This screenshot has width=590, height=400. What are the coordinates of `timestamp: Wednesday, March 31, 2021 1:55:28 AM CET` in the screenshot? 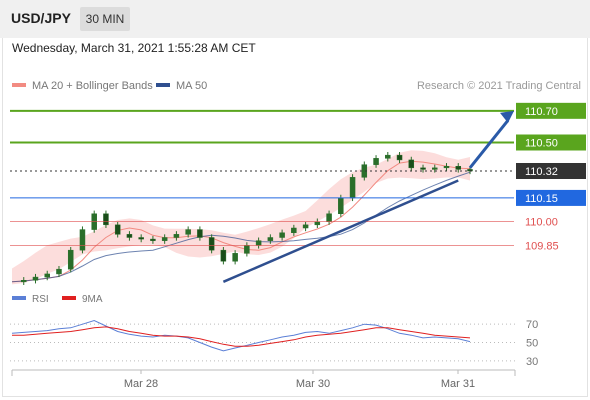 It's located at (134, 48).